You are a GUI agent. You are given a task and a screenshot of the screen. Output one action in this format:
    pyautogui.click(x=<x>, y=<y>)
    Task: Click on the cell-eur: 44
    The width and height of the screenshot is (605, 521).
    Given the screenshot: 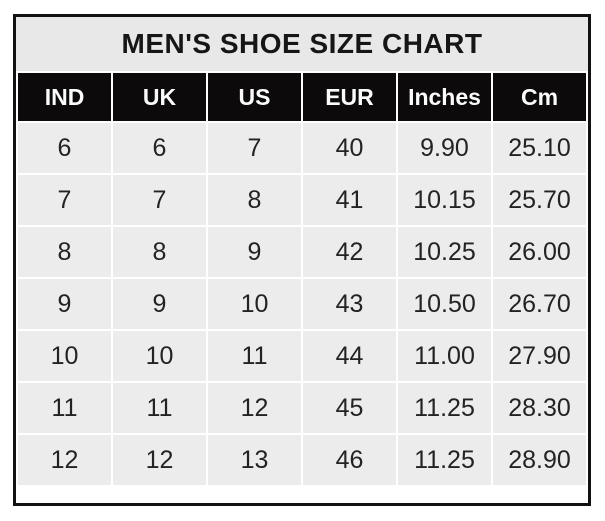 What is the action you would take?
    pyautogui.click(x=349, y=356)
    